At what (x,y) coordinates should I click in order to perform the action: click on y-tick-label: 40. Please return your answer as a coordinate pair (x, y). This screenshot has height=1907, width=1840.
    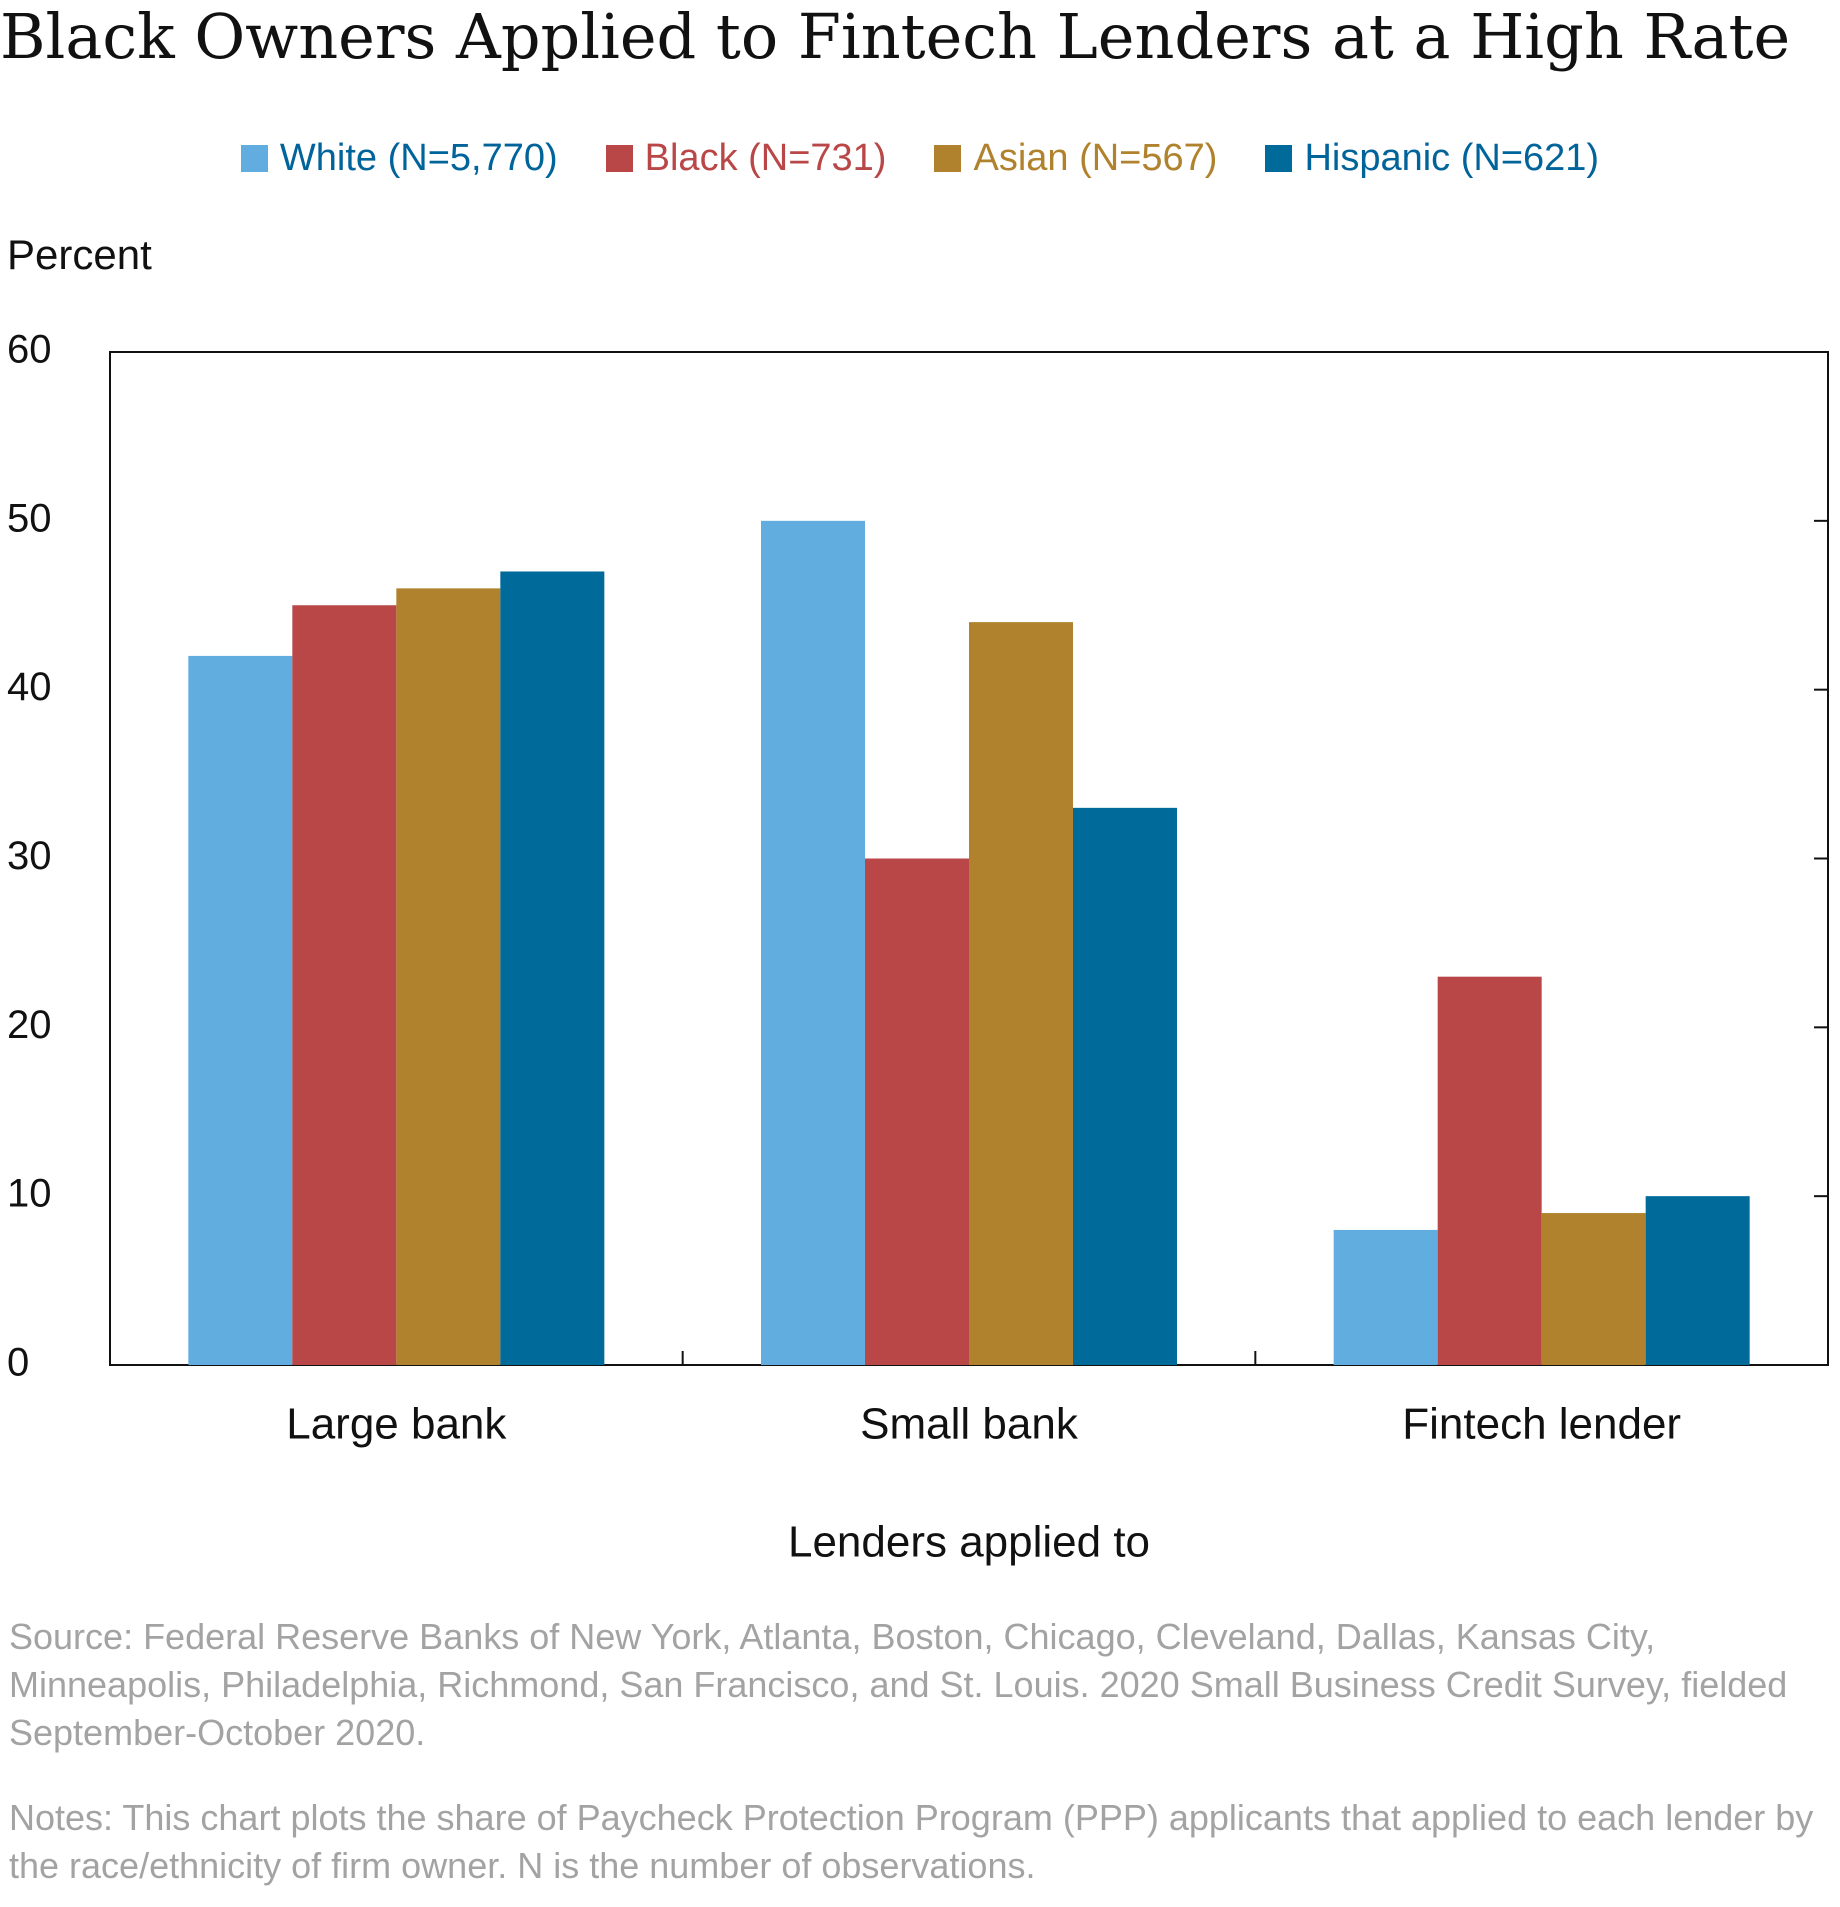
    Looking at the image, I should click on (29, 687).